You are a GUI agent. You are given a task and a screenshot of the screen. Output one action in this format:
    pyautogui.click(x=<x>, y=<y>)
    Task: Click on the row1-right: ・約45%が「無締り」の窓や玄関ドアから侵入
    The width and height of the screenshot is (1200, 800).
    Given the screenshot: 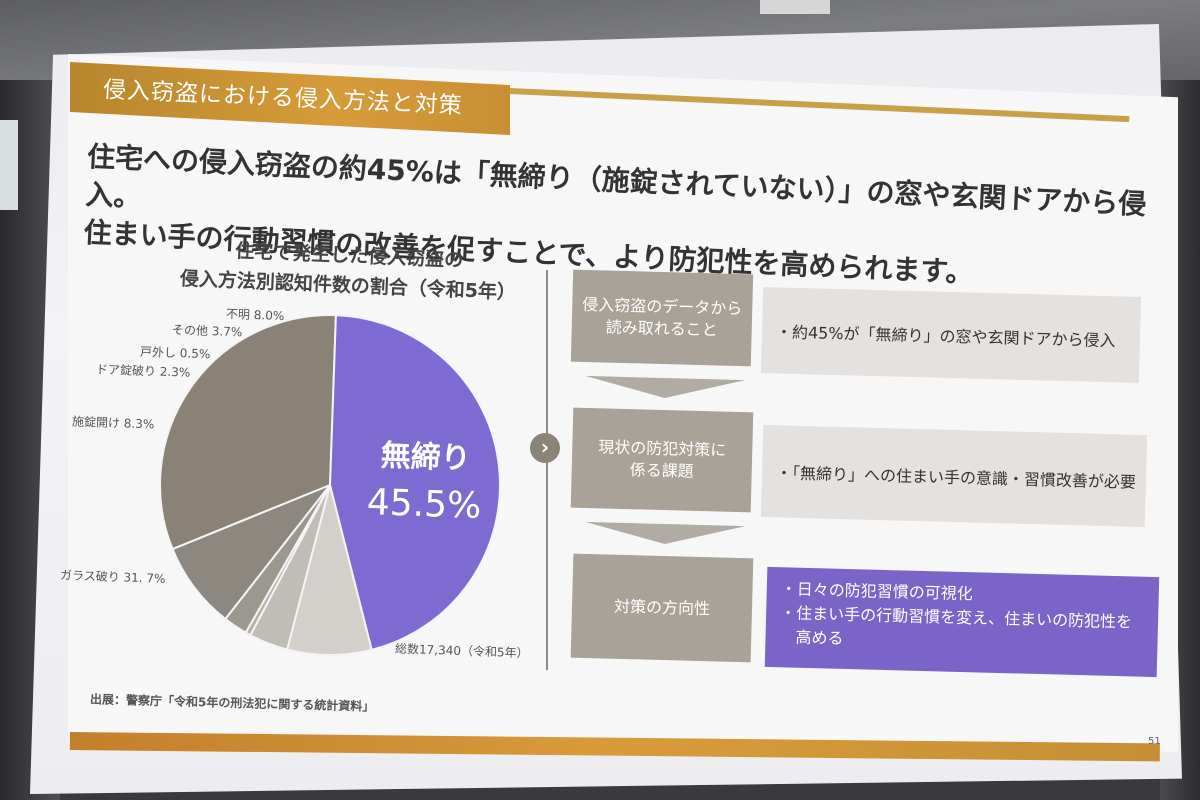 What is the action you would take?
    pyautogui.click(x=951, y=335)
    